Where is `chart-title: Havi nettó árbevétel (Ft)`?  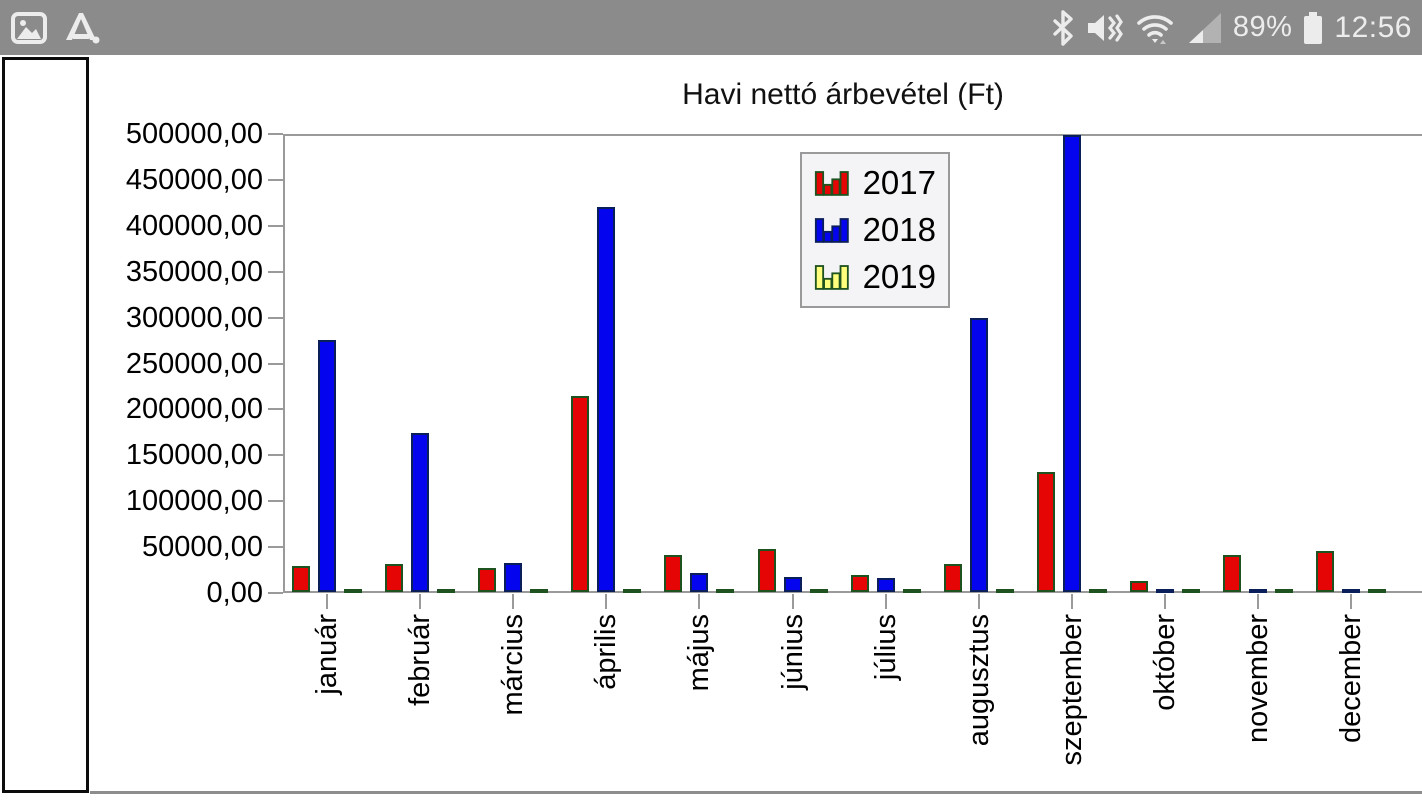
chart-title: Havi nettó árbevétel (Ft) is located at coordinates (843, 94).